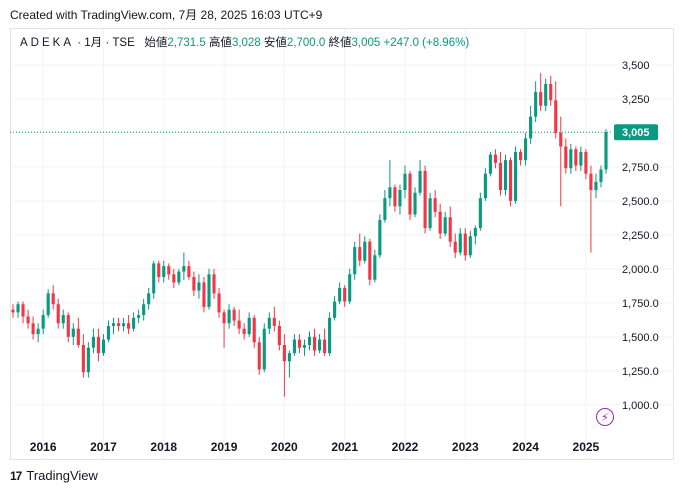 This screenshot has height=495, width=684. Describe the element at coordinates (43, 447) in the screenshot. I see `x-tick-label: 2016` at that location.